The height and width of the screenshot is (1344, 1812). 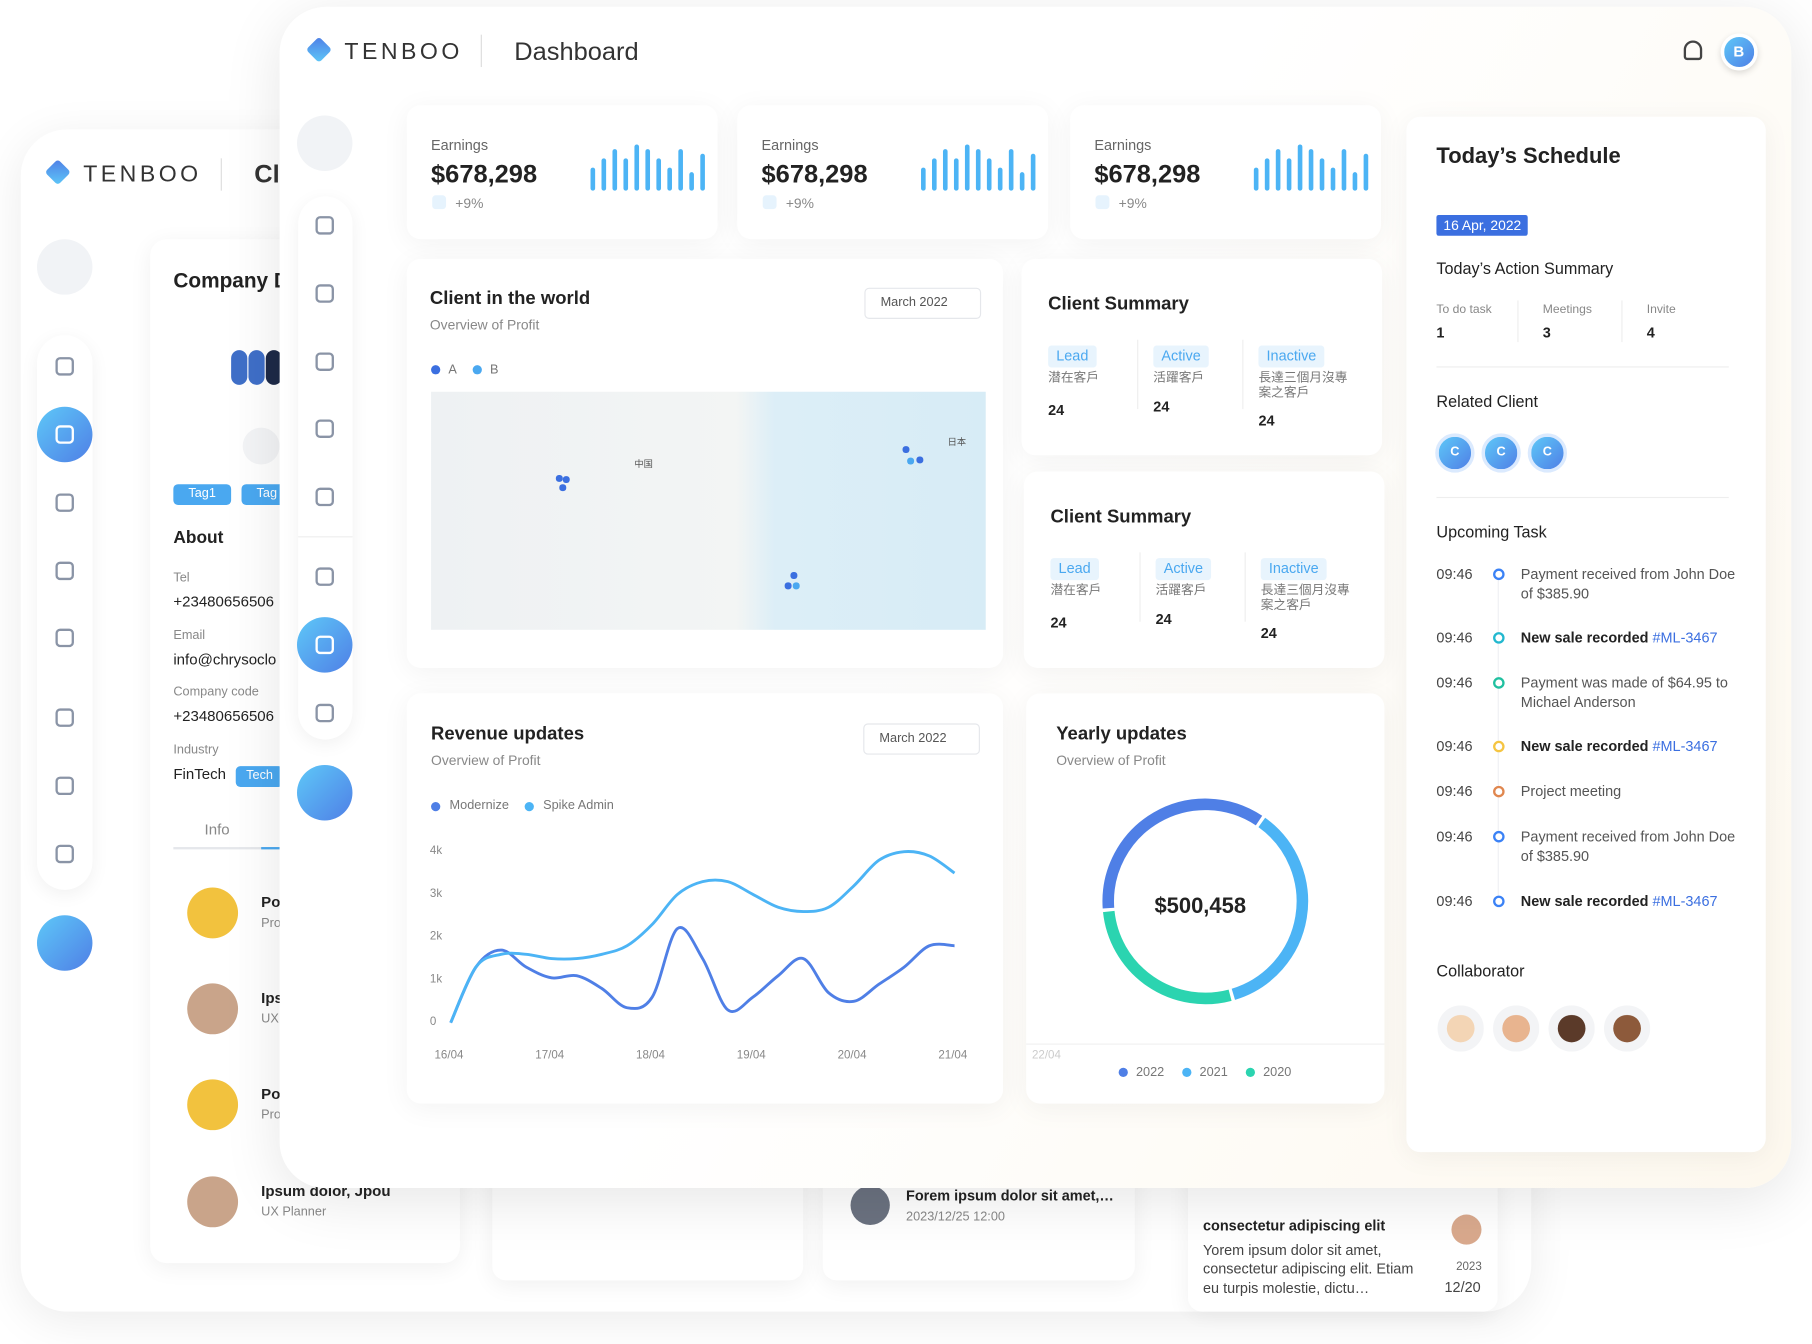 What do you see at coordinates (469, 203) in the screenshot?
I see `earnings-change: +9%` at bounding box center [469, 203].